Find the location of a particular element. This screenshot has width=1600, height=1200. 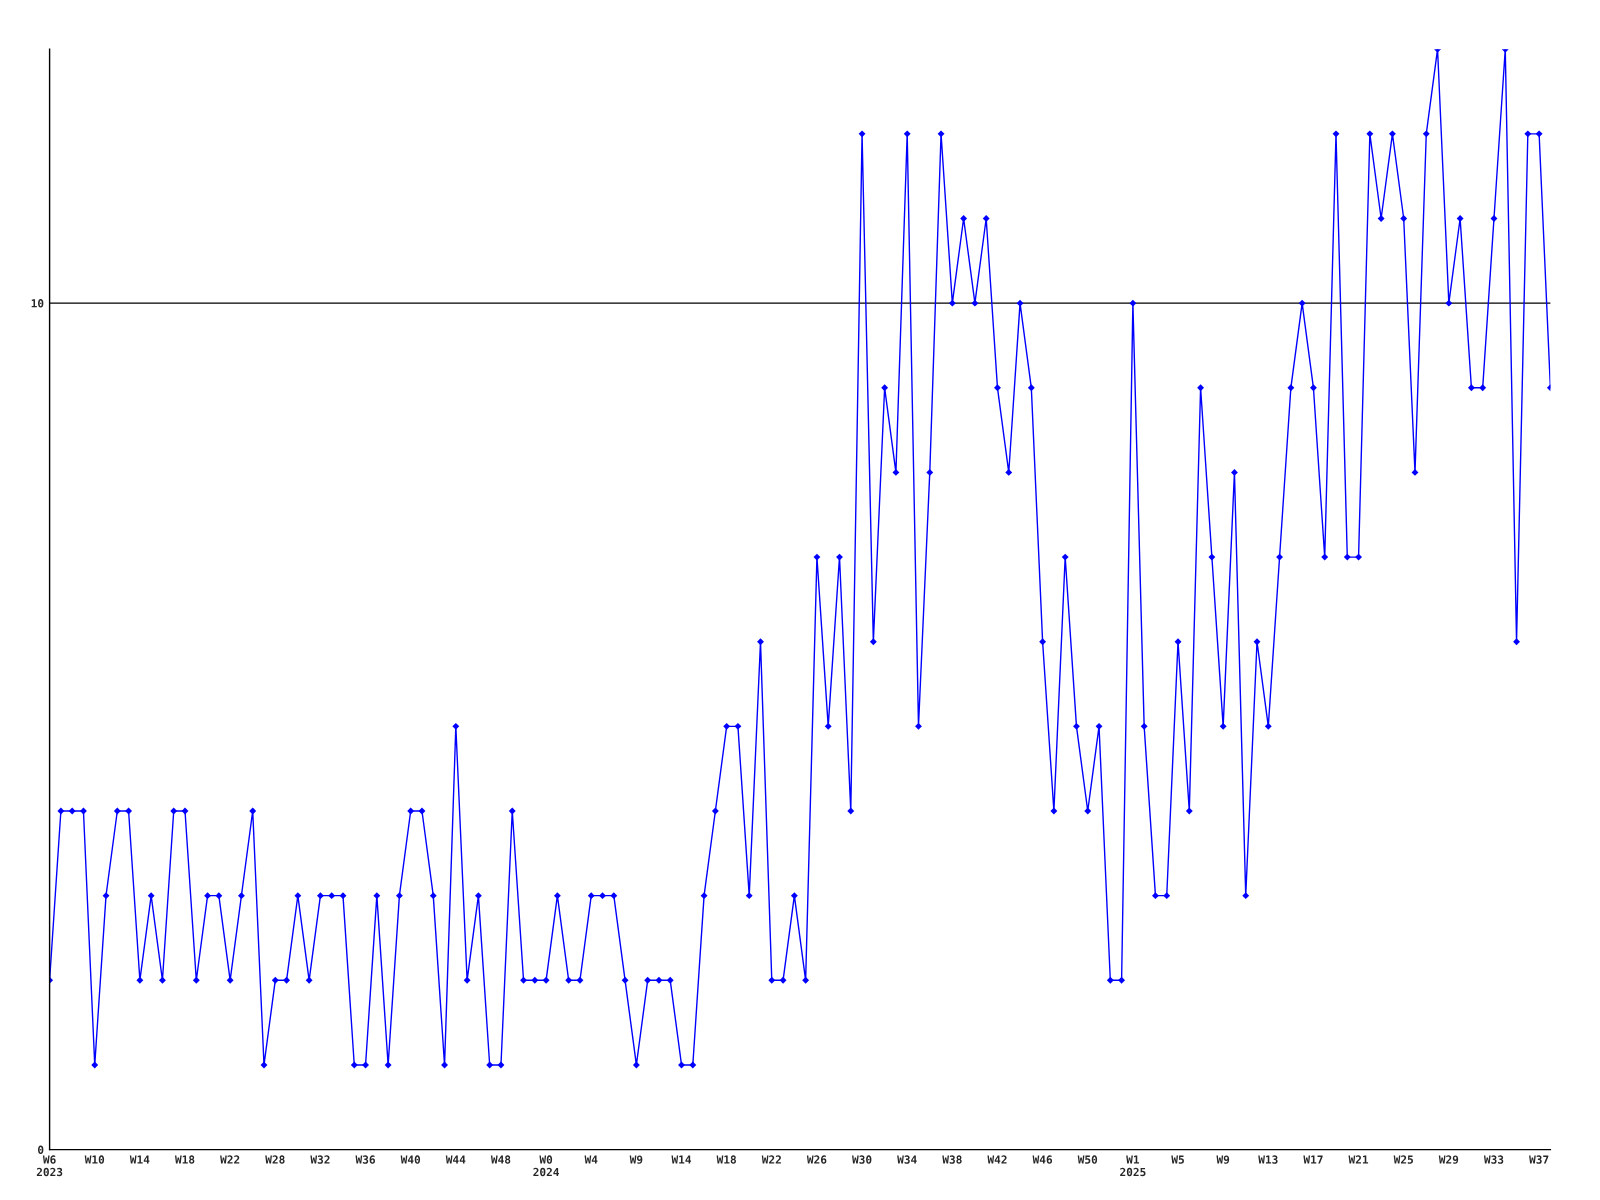

x-tick-label: W30 is located at coordinates (862, 1159).